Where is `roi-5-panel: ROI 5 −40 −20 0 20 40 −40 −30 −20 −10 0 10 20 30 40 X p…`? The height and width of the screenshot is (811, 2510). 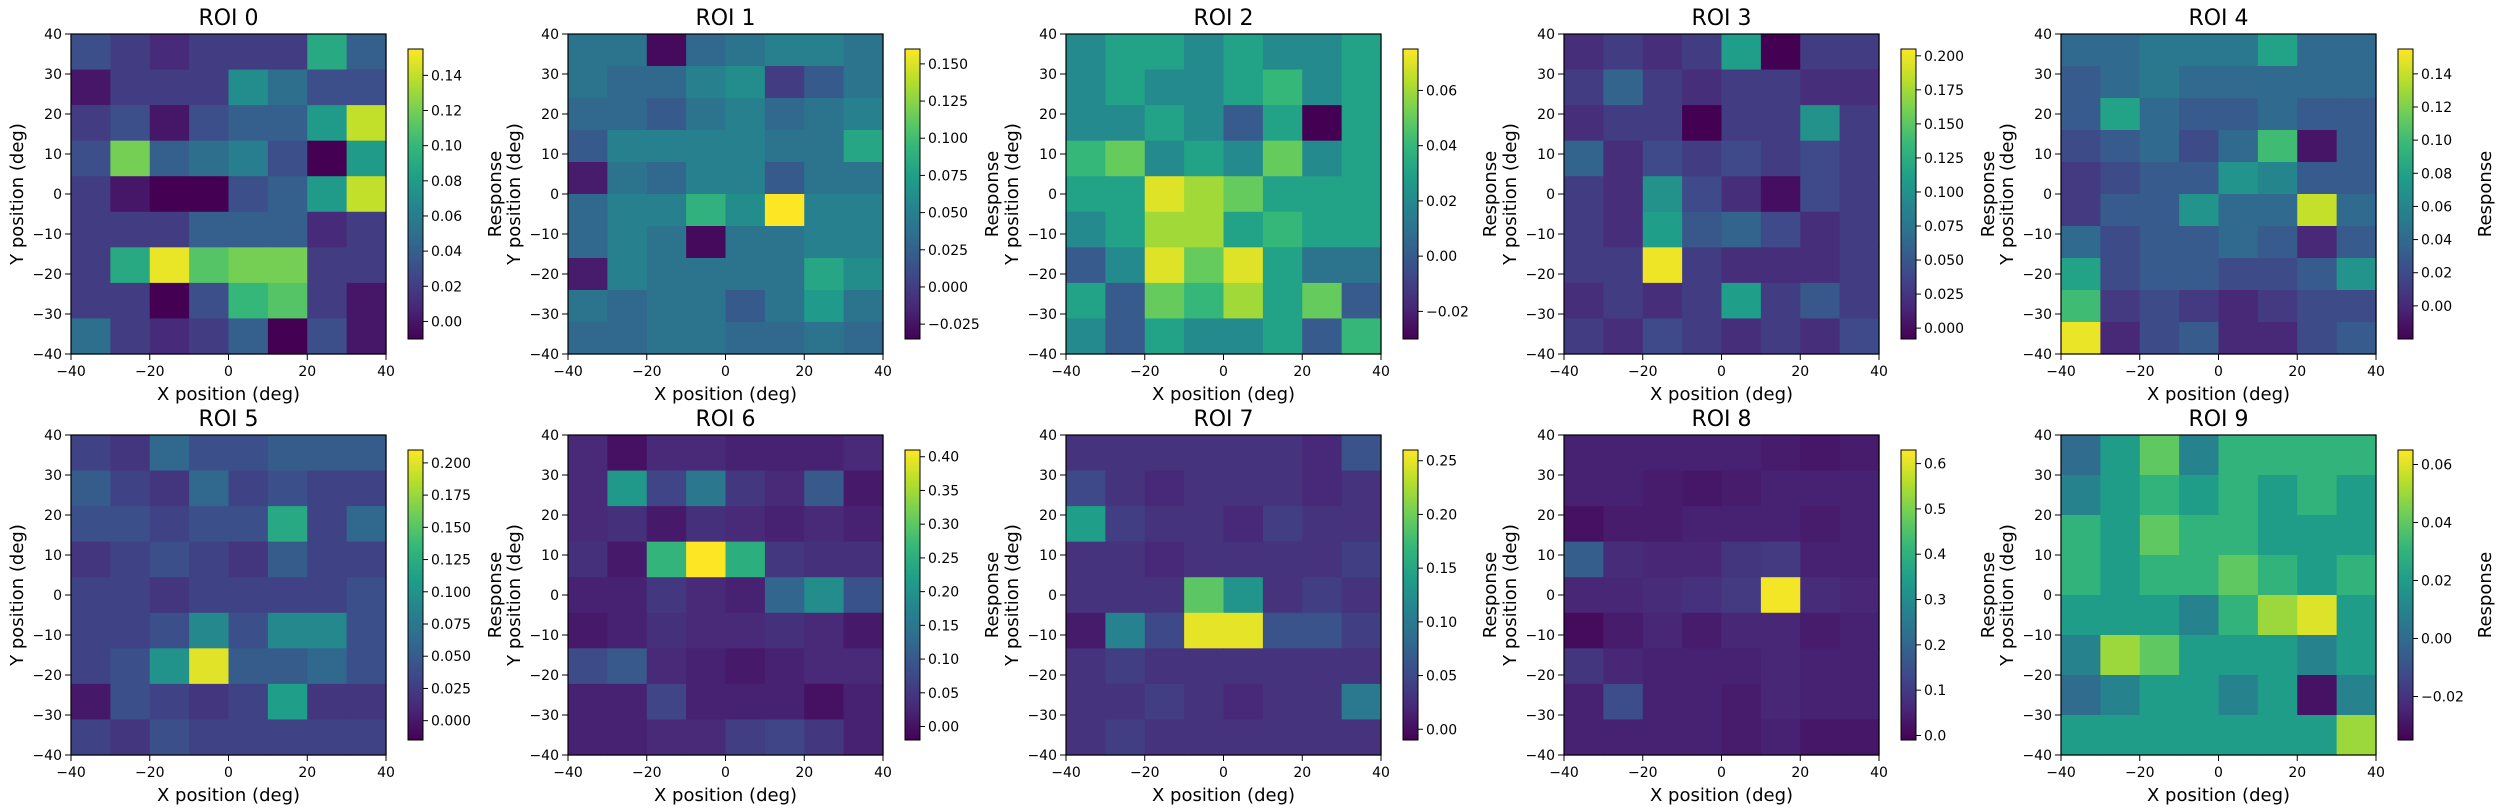 roi-5-panel: ROI 5 −40 −20 0 20 40 −40 −30 −20 −10 0 10 20 30 40 X p… is located at coordinates (256, 606).